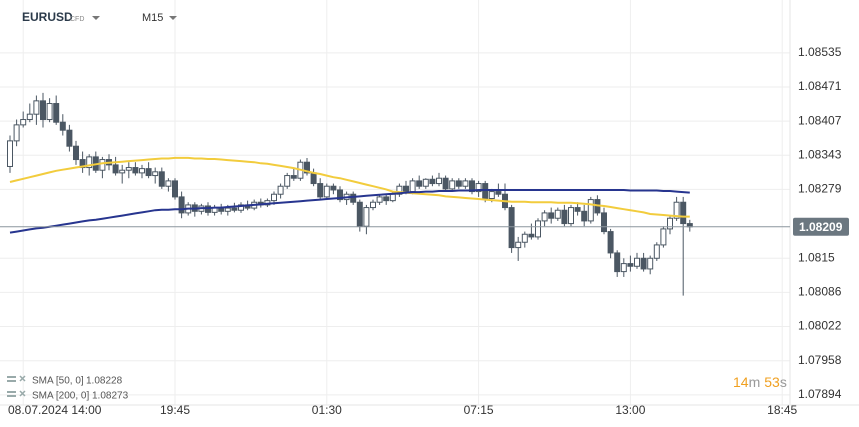 Image resolution: width=859 pixels, height=427 pixels. Describe the element at coordinates (152, 18) in the screenshot. I see `timeframe: M15` at that location.